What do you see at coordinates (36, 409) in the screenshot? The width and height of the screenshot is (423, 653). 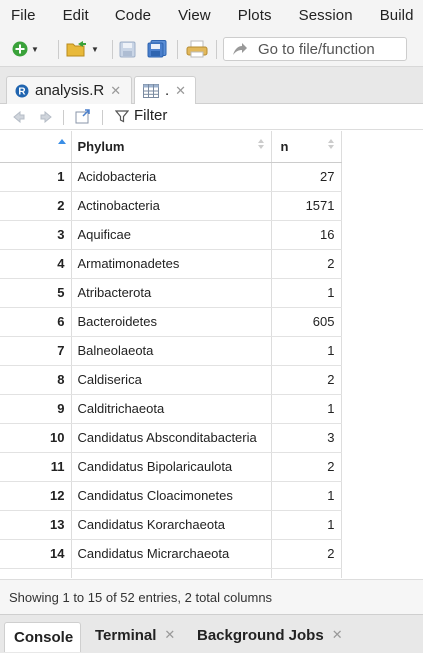 I see `row-number-cell: 9` at bounding box center [36, 409].